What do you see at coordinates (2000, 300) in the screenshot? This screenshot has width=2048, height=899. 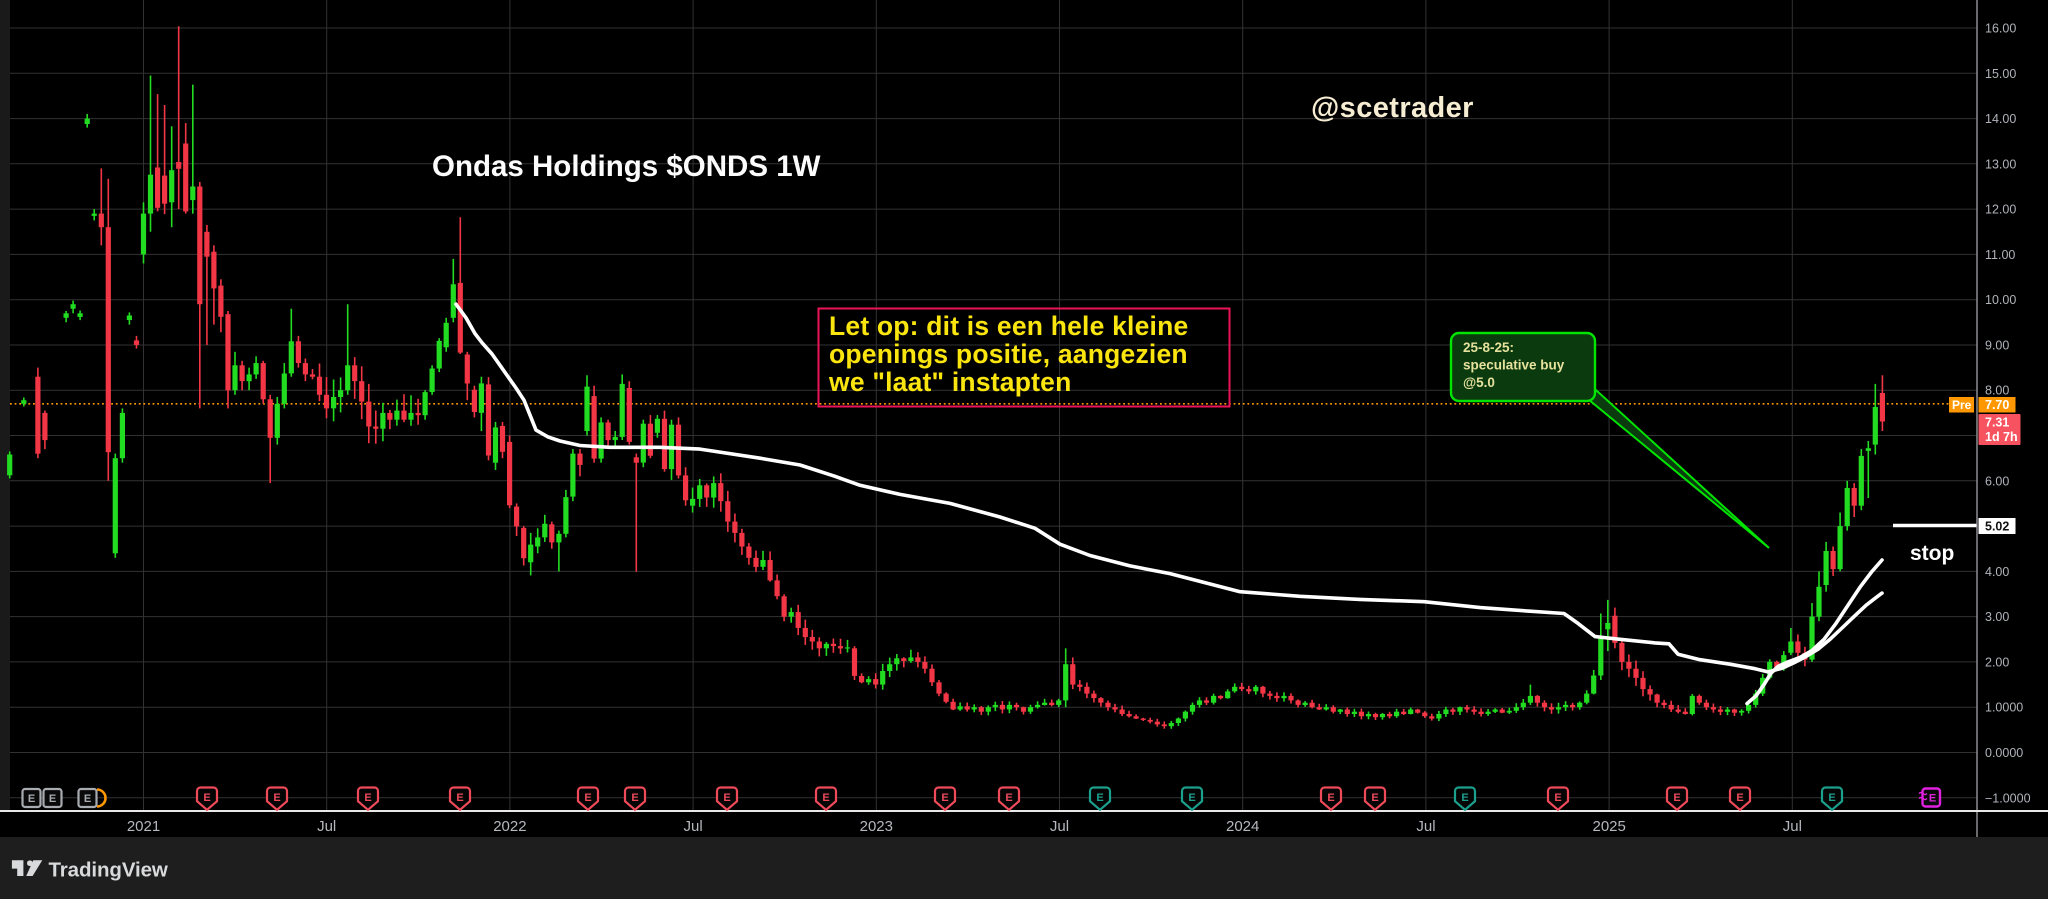 I see `svg-text: 10.00` at bounding box center [2000, 300].